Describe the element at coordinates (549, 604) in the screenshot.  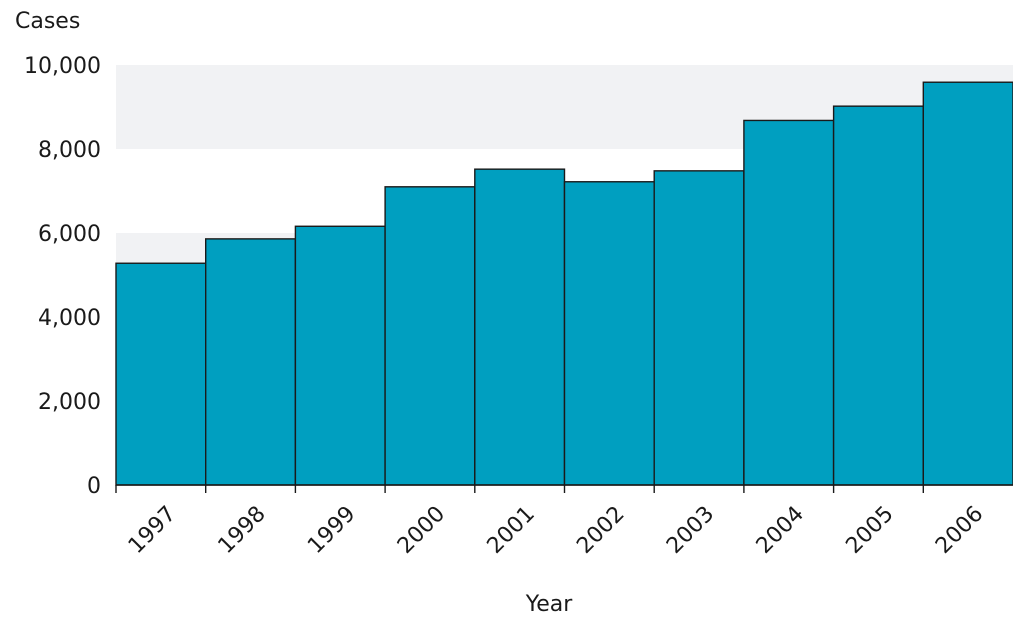
I see `x-axis-label: Year` at that location.